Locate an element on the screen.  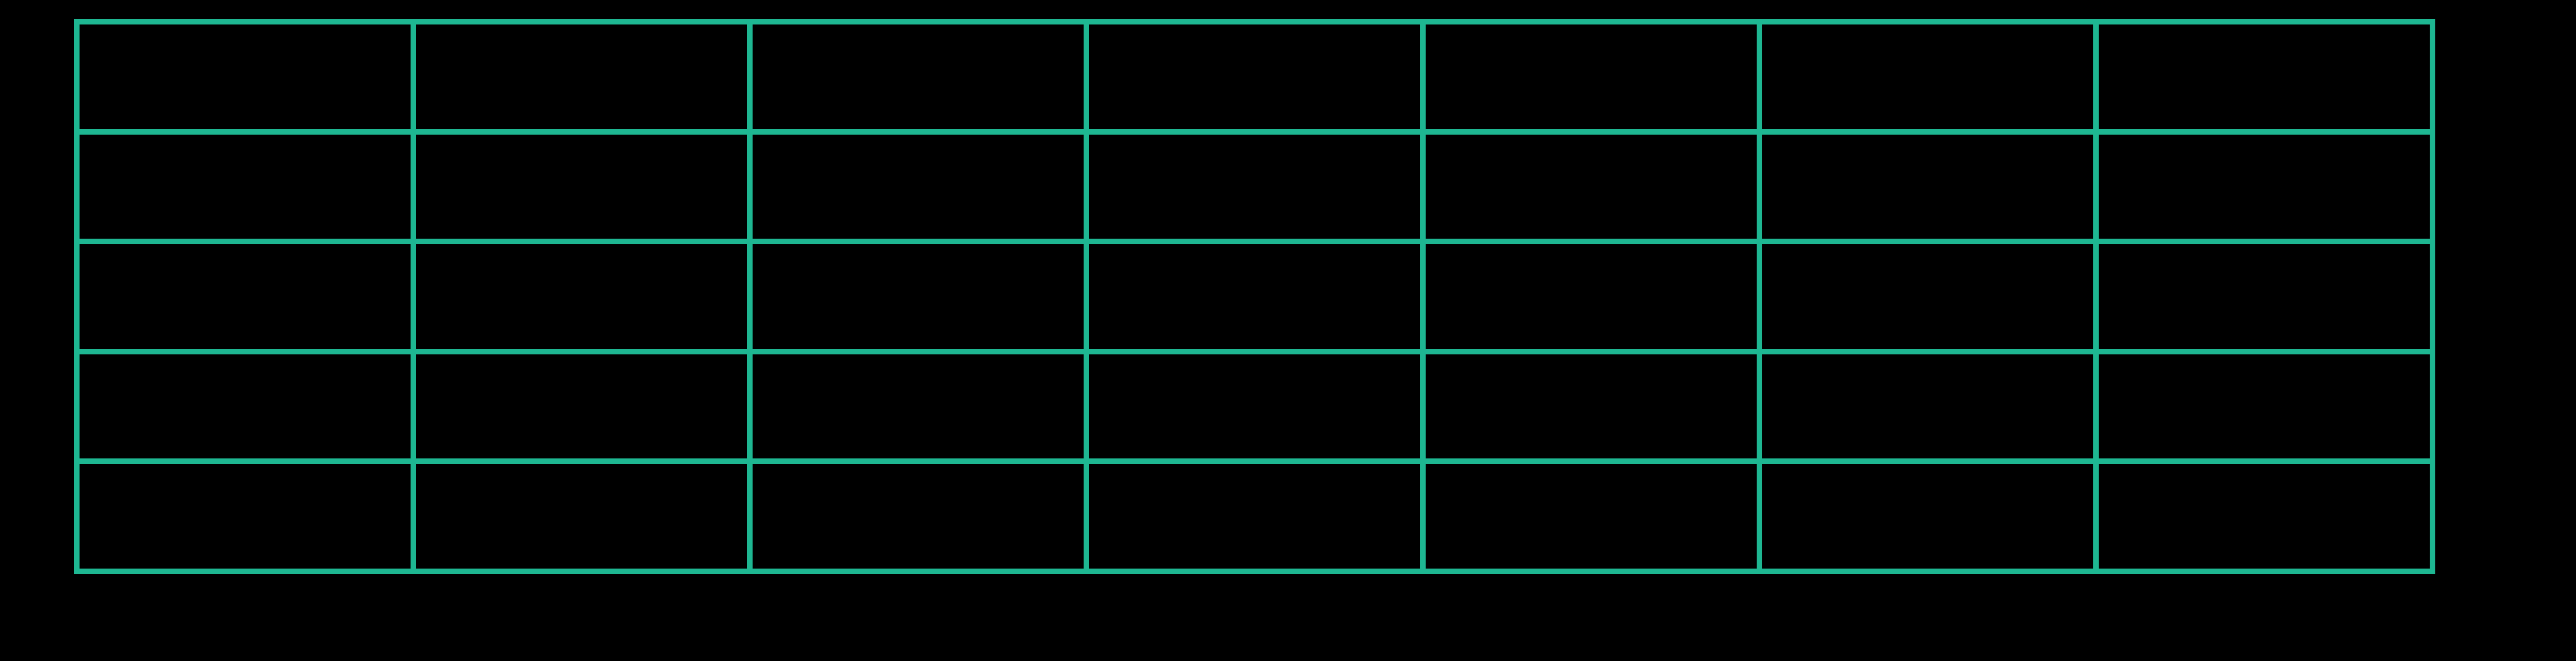
table-cell-r2-c2 is located at coordinates (581, 186).